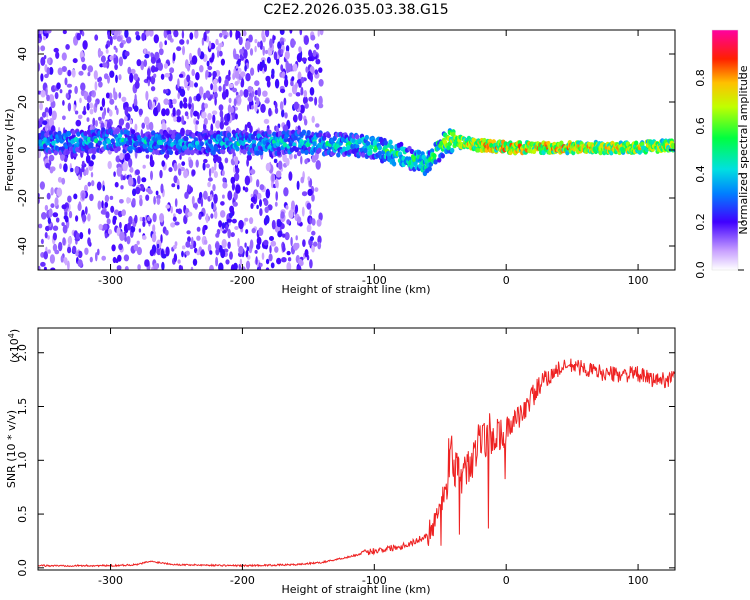 Image resolution: width=750 pixels, height=600 pixels. I want to click on y-tick-label: 20, so click(22, 102).